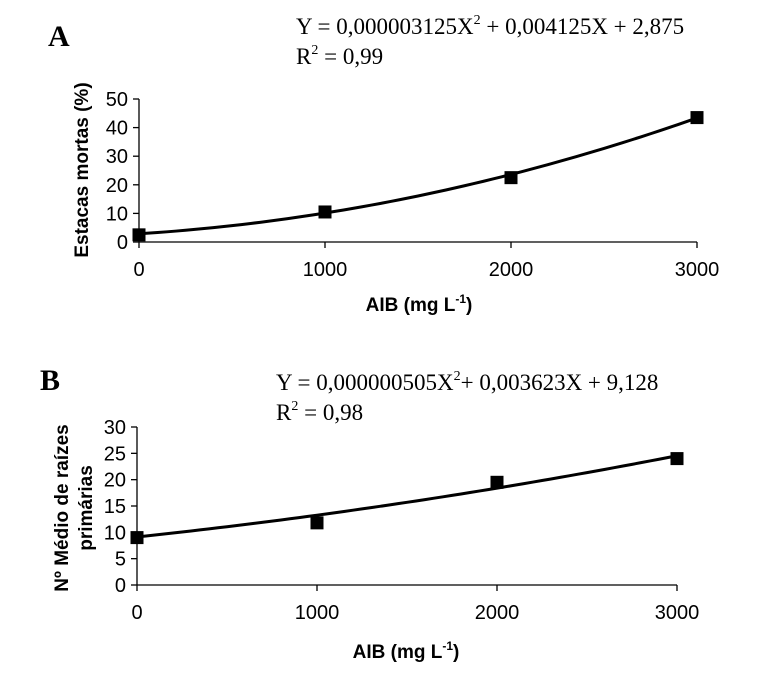  I want to click on y-tick-label: 5, so click(120, 560).